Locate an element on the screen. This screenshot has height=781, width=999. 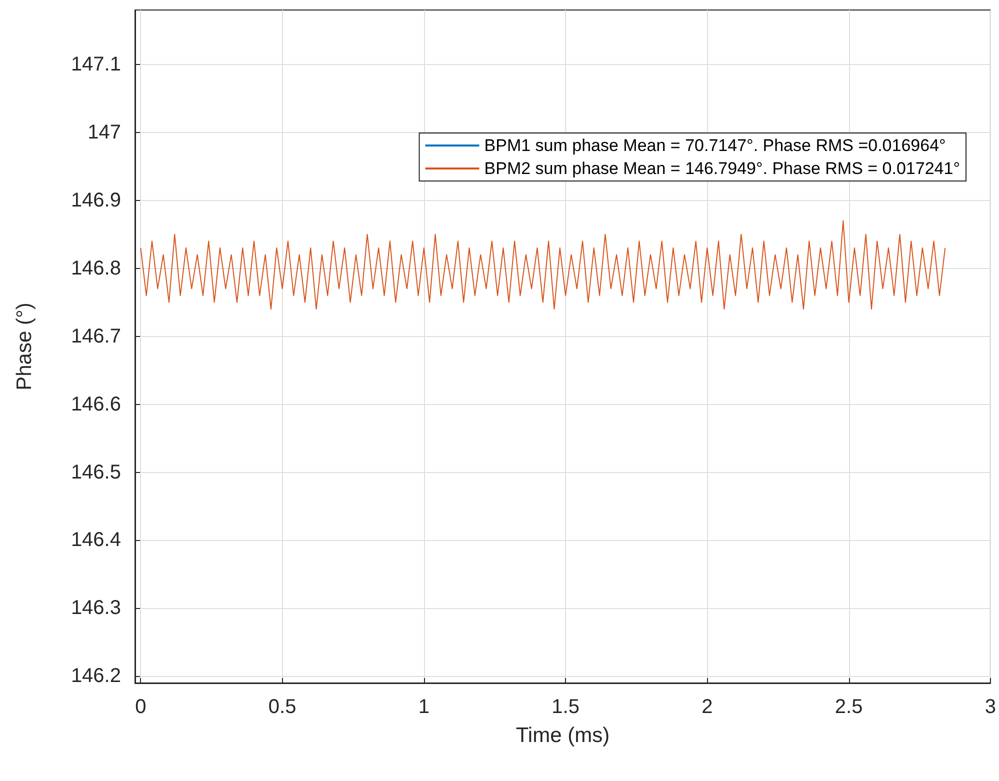
x-tick-label: 2.5 is located at coordinates (848, 707).